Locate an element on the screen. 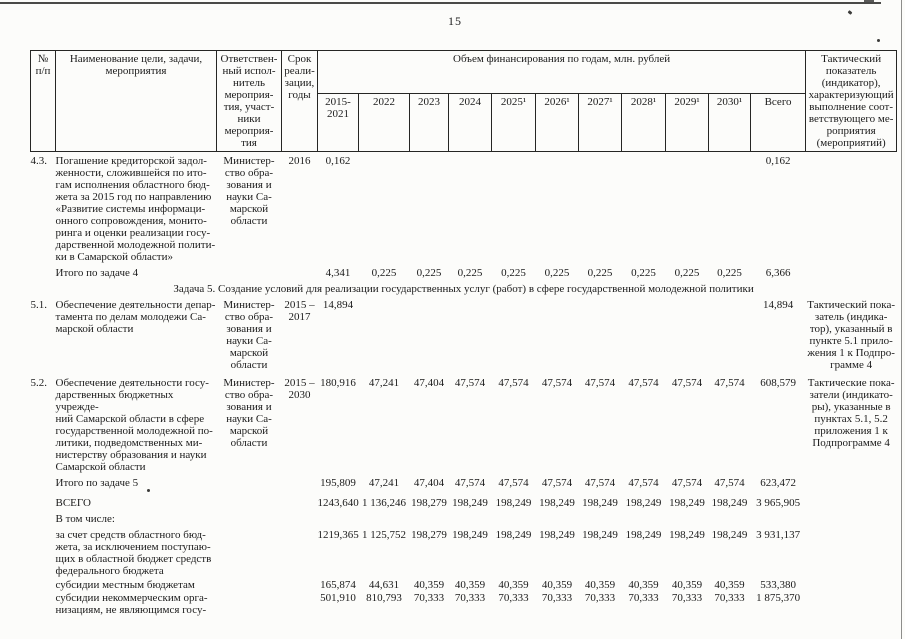  cell-value: 1243,640 is located at coordinates (338, 503).